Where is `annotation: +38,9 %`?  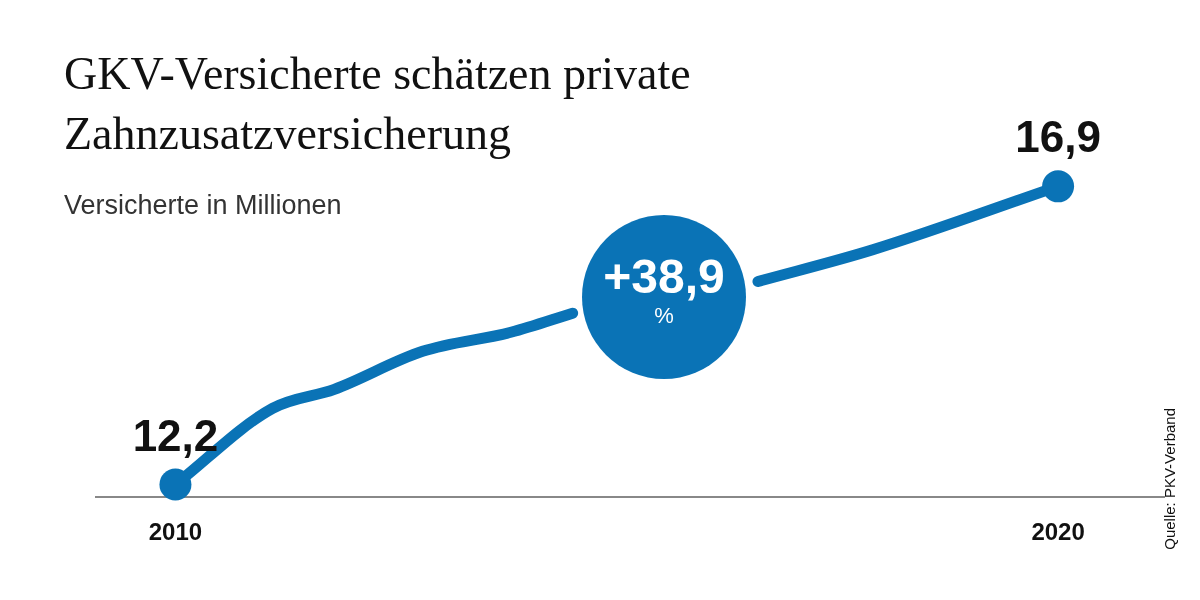
annotation: +38,9 % is located at coordinates (664, 289).